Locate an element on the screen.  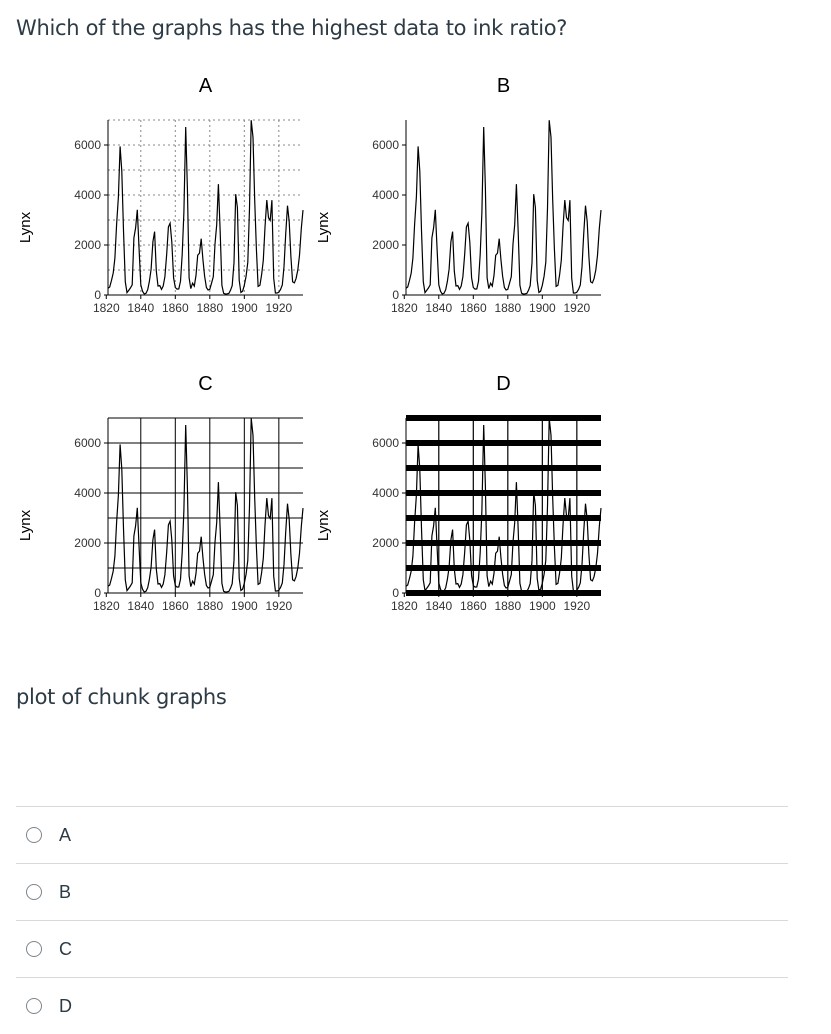
radio-d is located at coordinates (34, 1006).